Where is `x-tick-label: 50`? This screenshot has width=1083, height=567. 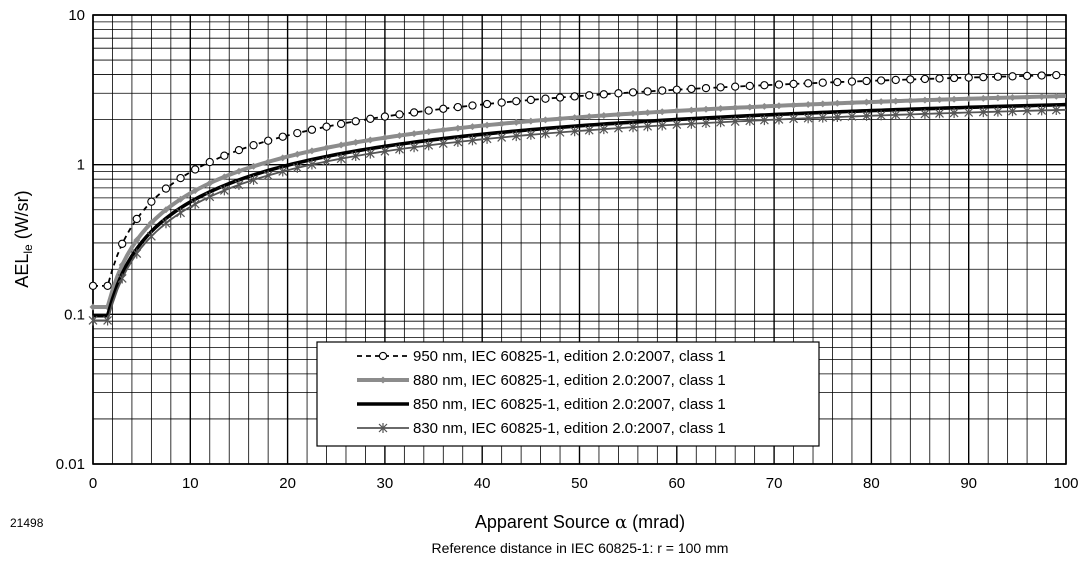 x-tick-label: 50 is located at coordinates (579, 483).